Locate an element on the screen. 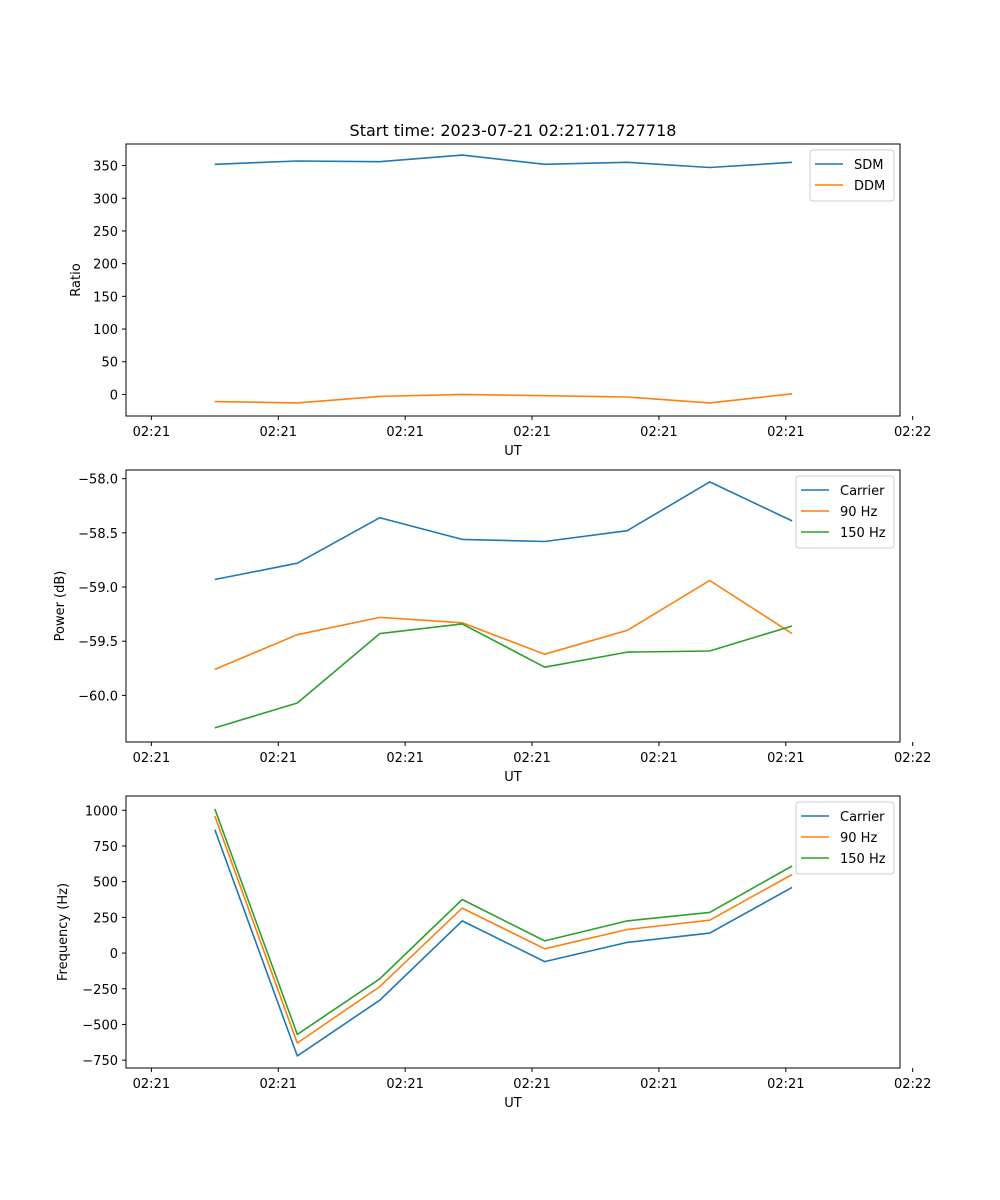 Image resolution: width=1000 pixels, height=1200 pixels. ratio-y-tick-label: 250 is located at coordinates (105, 232).